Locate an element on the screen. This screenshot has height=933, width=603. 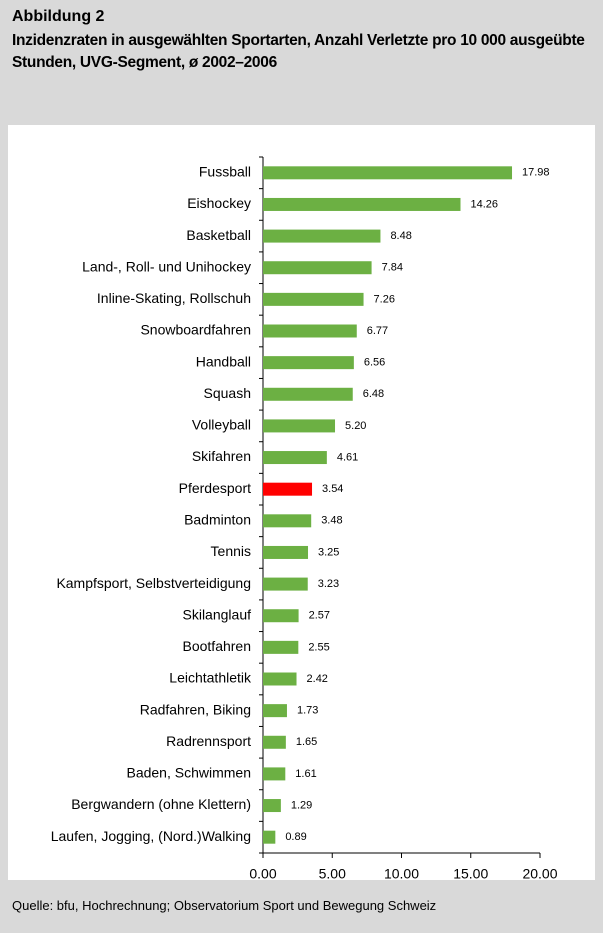
value-label: 0.89 is located at coordinates (295, 837).